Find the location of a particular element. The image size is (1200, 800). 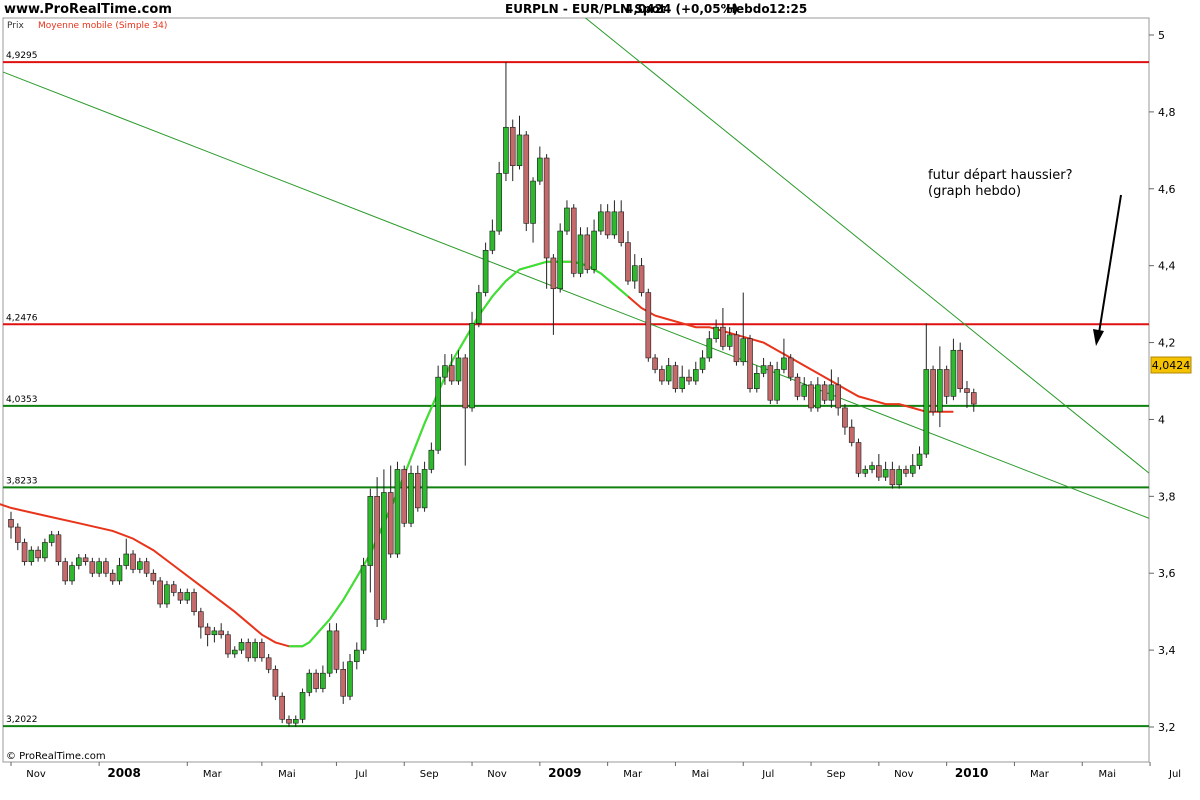

y-tick-label: 4,4 is located at coordinates (1167, 266).